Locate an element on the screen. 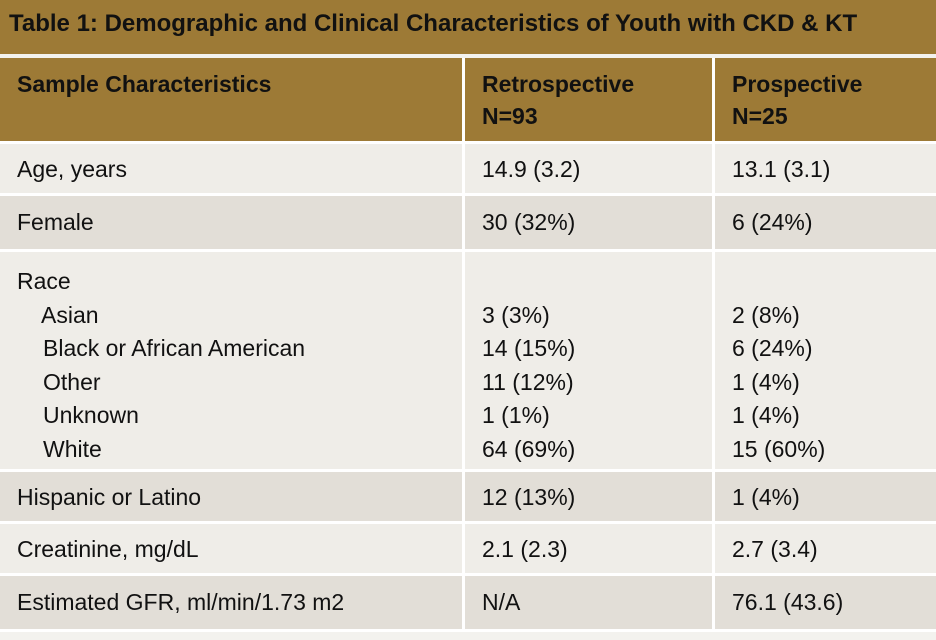 The width and height of the screenshot is (936, 640). race-prospective-value: 2 (8%) is located at coordinates (766, 314).